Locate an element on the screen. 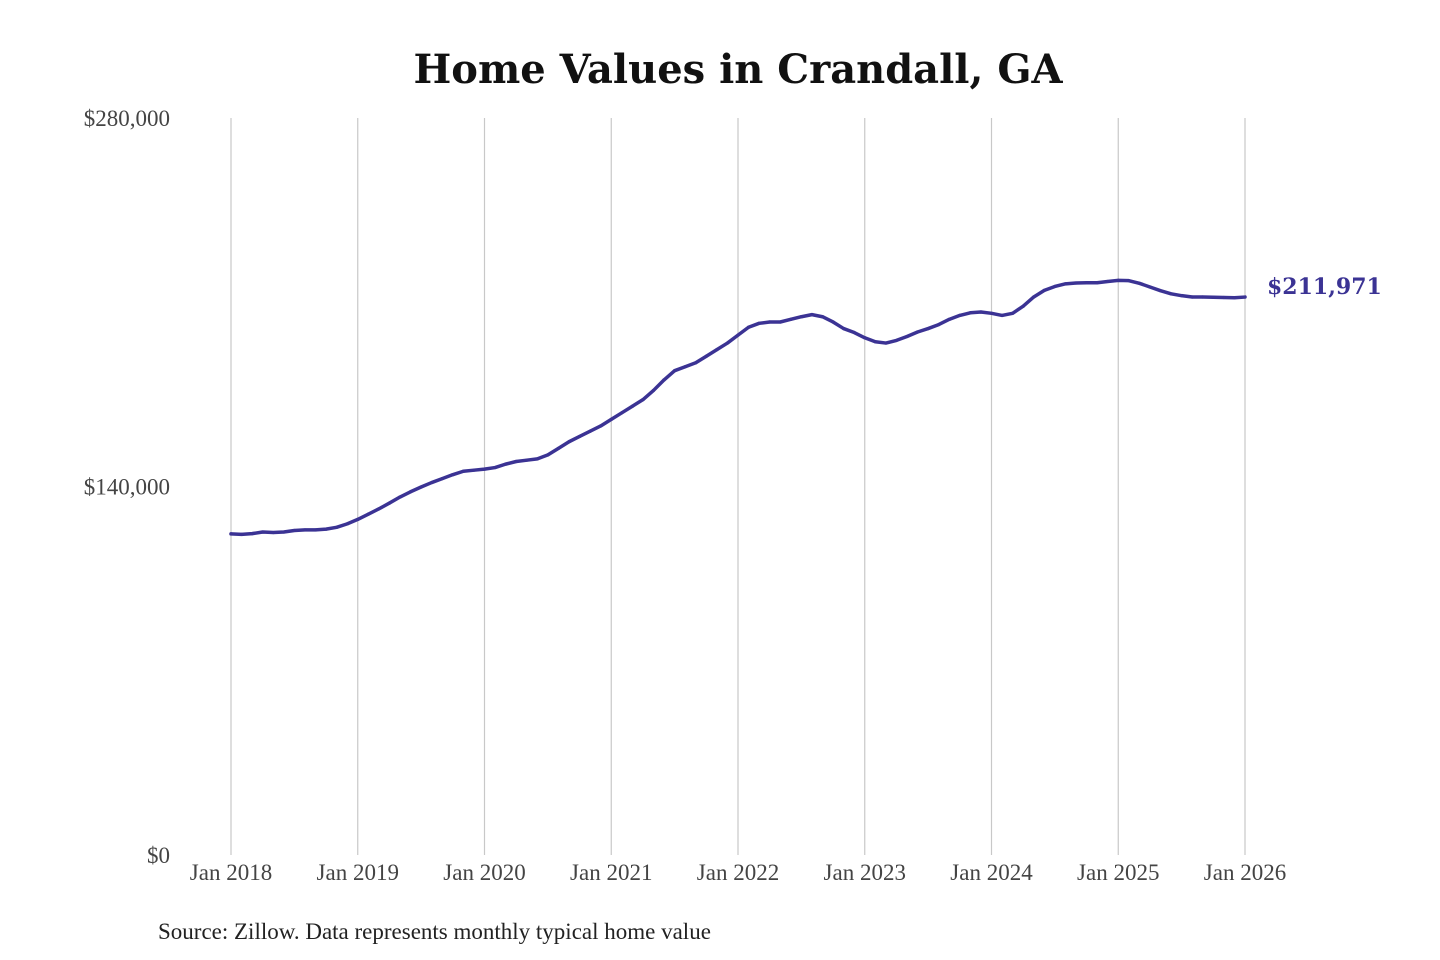  chart-title: Home Values in Crandall, GA is located at coordinates (738, 69).